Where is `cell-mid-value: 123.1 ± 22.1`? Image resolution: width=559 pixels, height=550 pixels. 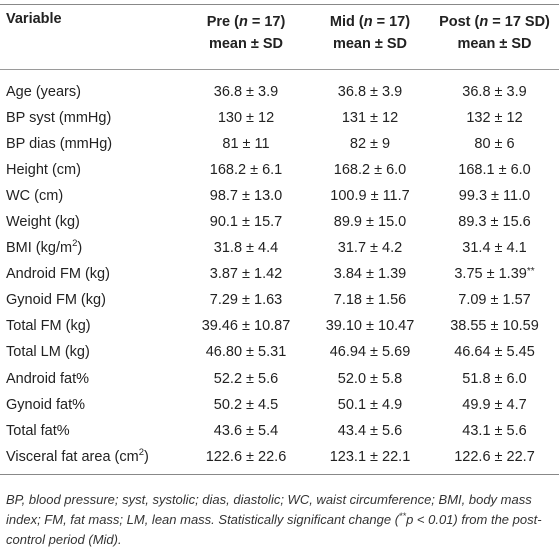 cell-mid-value: 123.1 ± 22.1 is located at coordinates (370, 456).